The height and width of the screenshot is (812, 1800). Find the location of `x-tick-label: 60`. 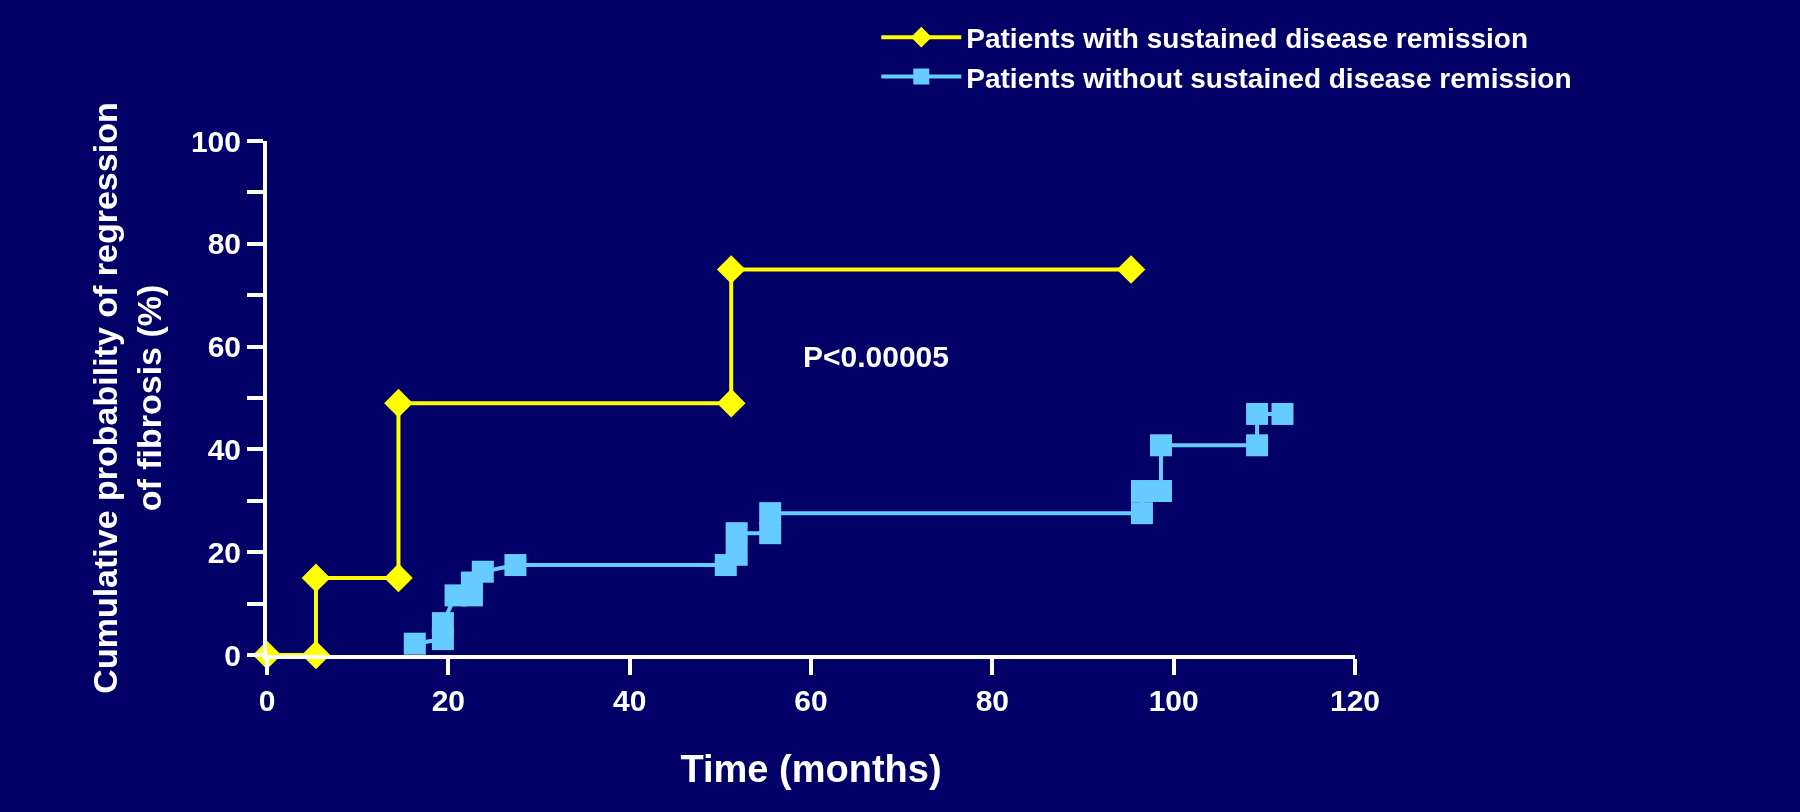

x-tick-label: 60 is located at coordinates (811, 700).